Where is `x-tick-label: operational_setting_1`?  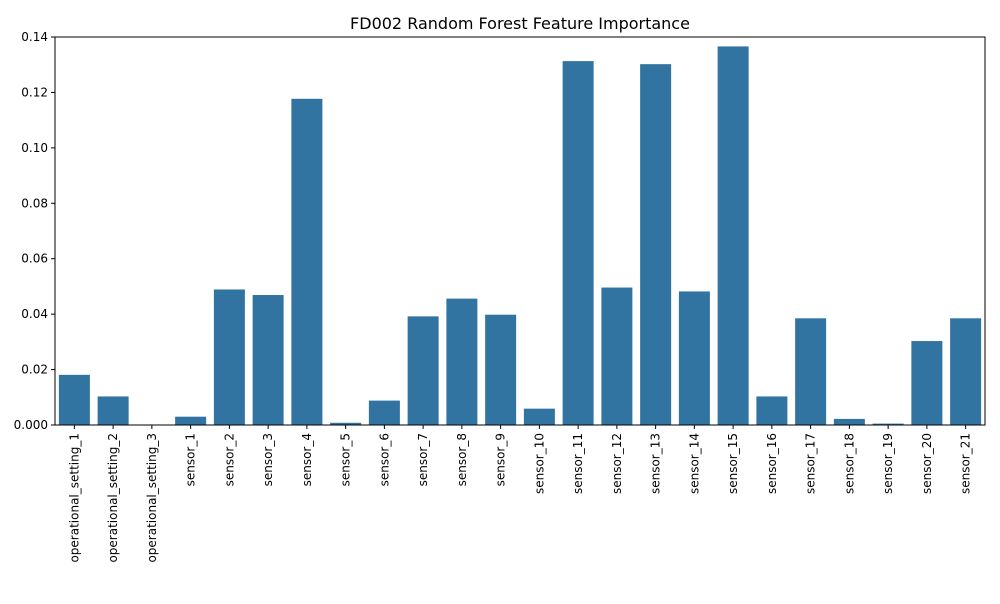 x-tick-label: operational_setting_1 is located at coordinates (74, 498).